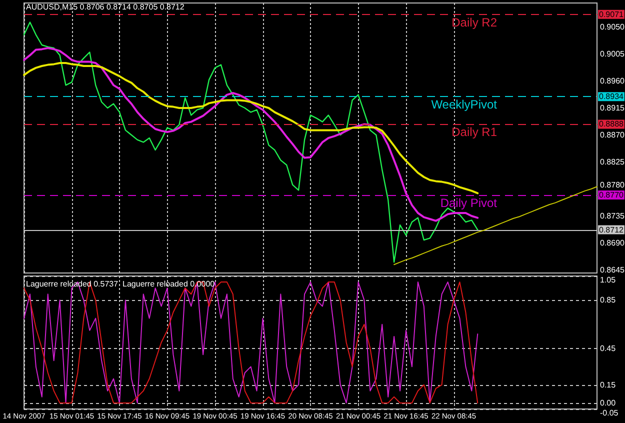  I want to click on y-tick-label: 0.8915, so click(612, 108).